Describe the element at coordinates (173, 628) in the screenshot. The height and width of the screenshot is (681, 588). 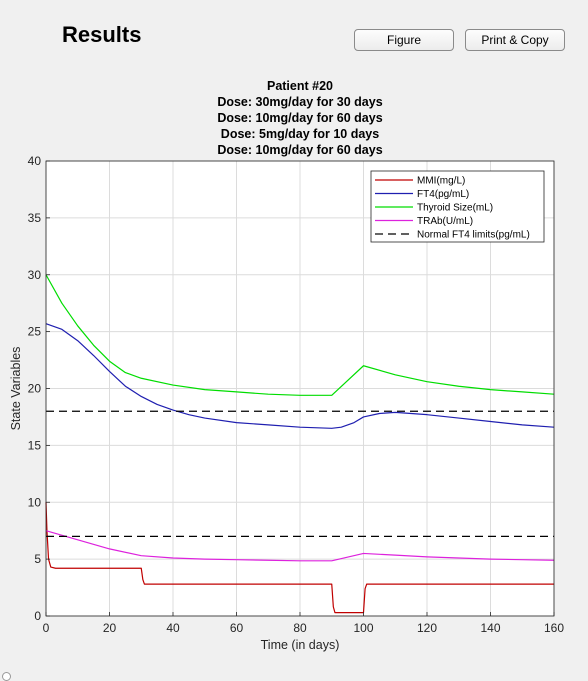
I see `x-tick-label: 40` at that location.